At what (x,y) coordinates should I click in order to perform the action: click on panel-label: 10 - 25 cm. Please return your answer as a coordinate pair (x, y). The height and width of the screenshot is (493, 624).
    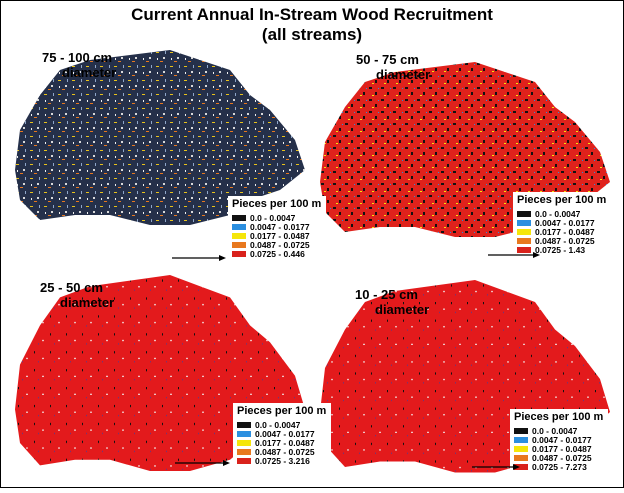
    Looking at the image, I should click on (386, 294).